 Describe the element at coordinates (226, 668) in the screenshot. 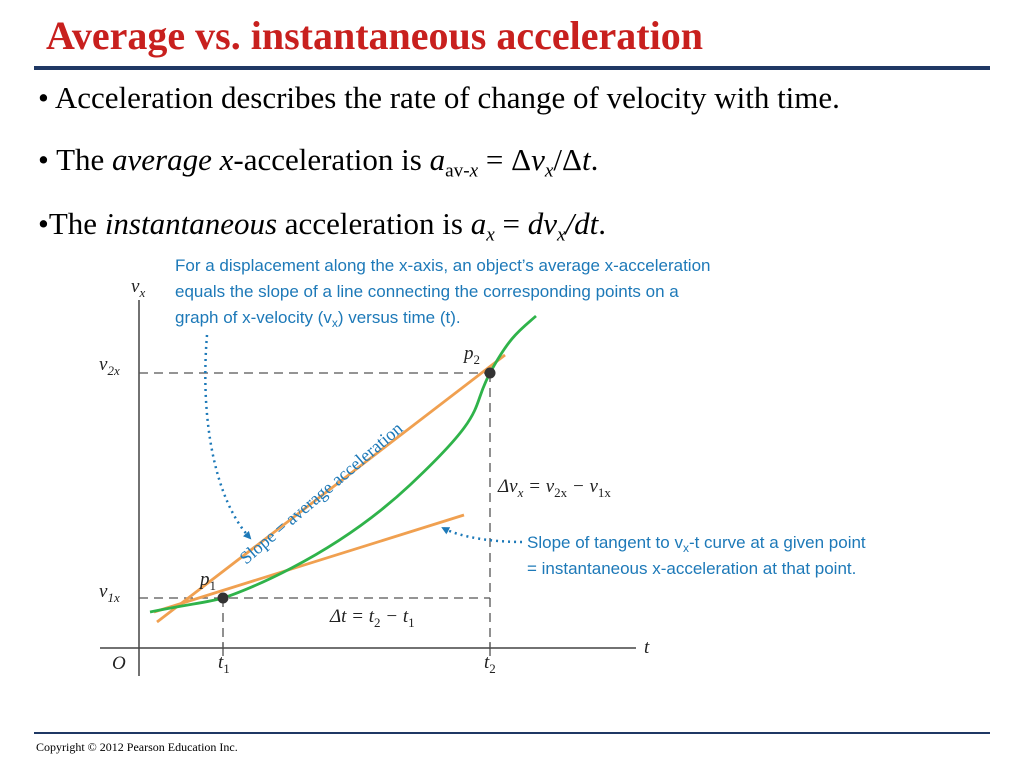

I see `t1-sub: 1` at that location.